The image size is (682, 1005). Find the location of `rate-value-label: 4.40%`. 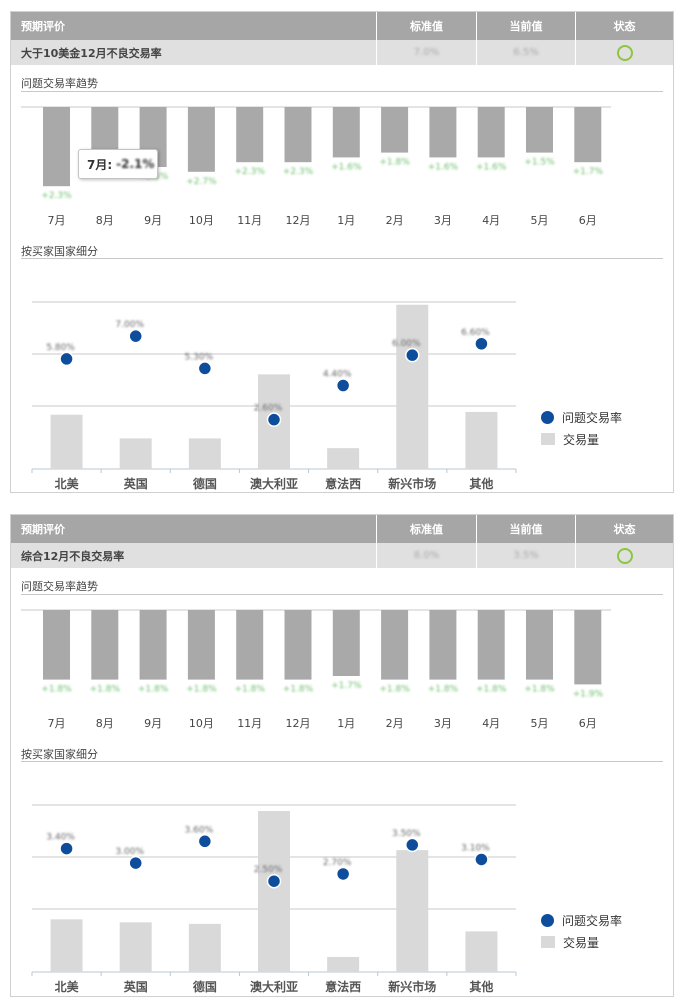

rate-value-label: 4.40% is located at coordinates (337, 375).